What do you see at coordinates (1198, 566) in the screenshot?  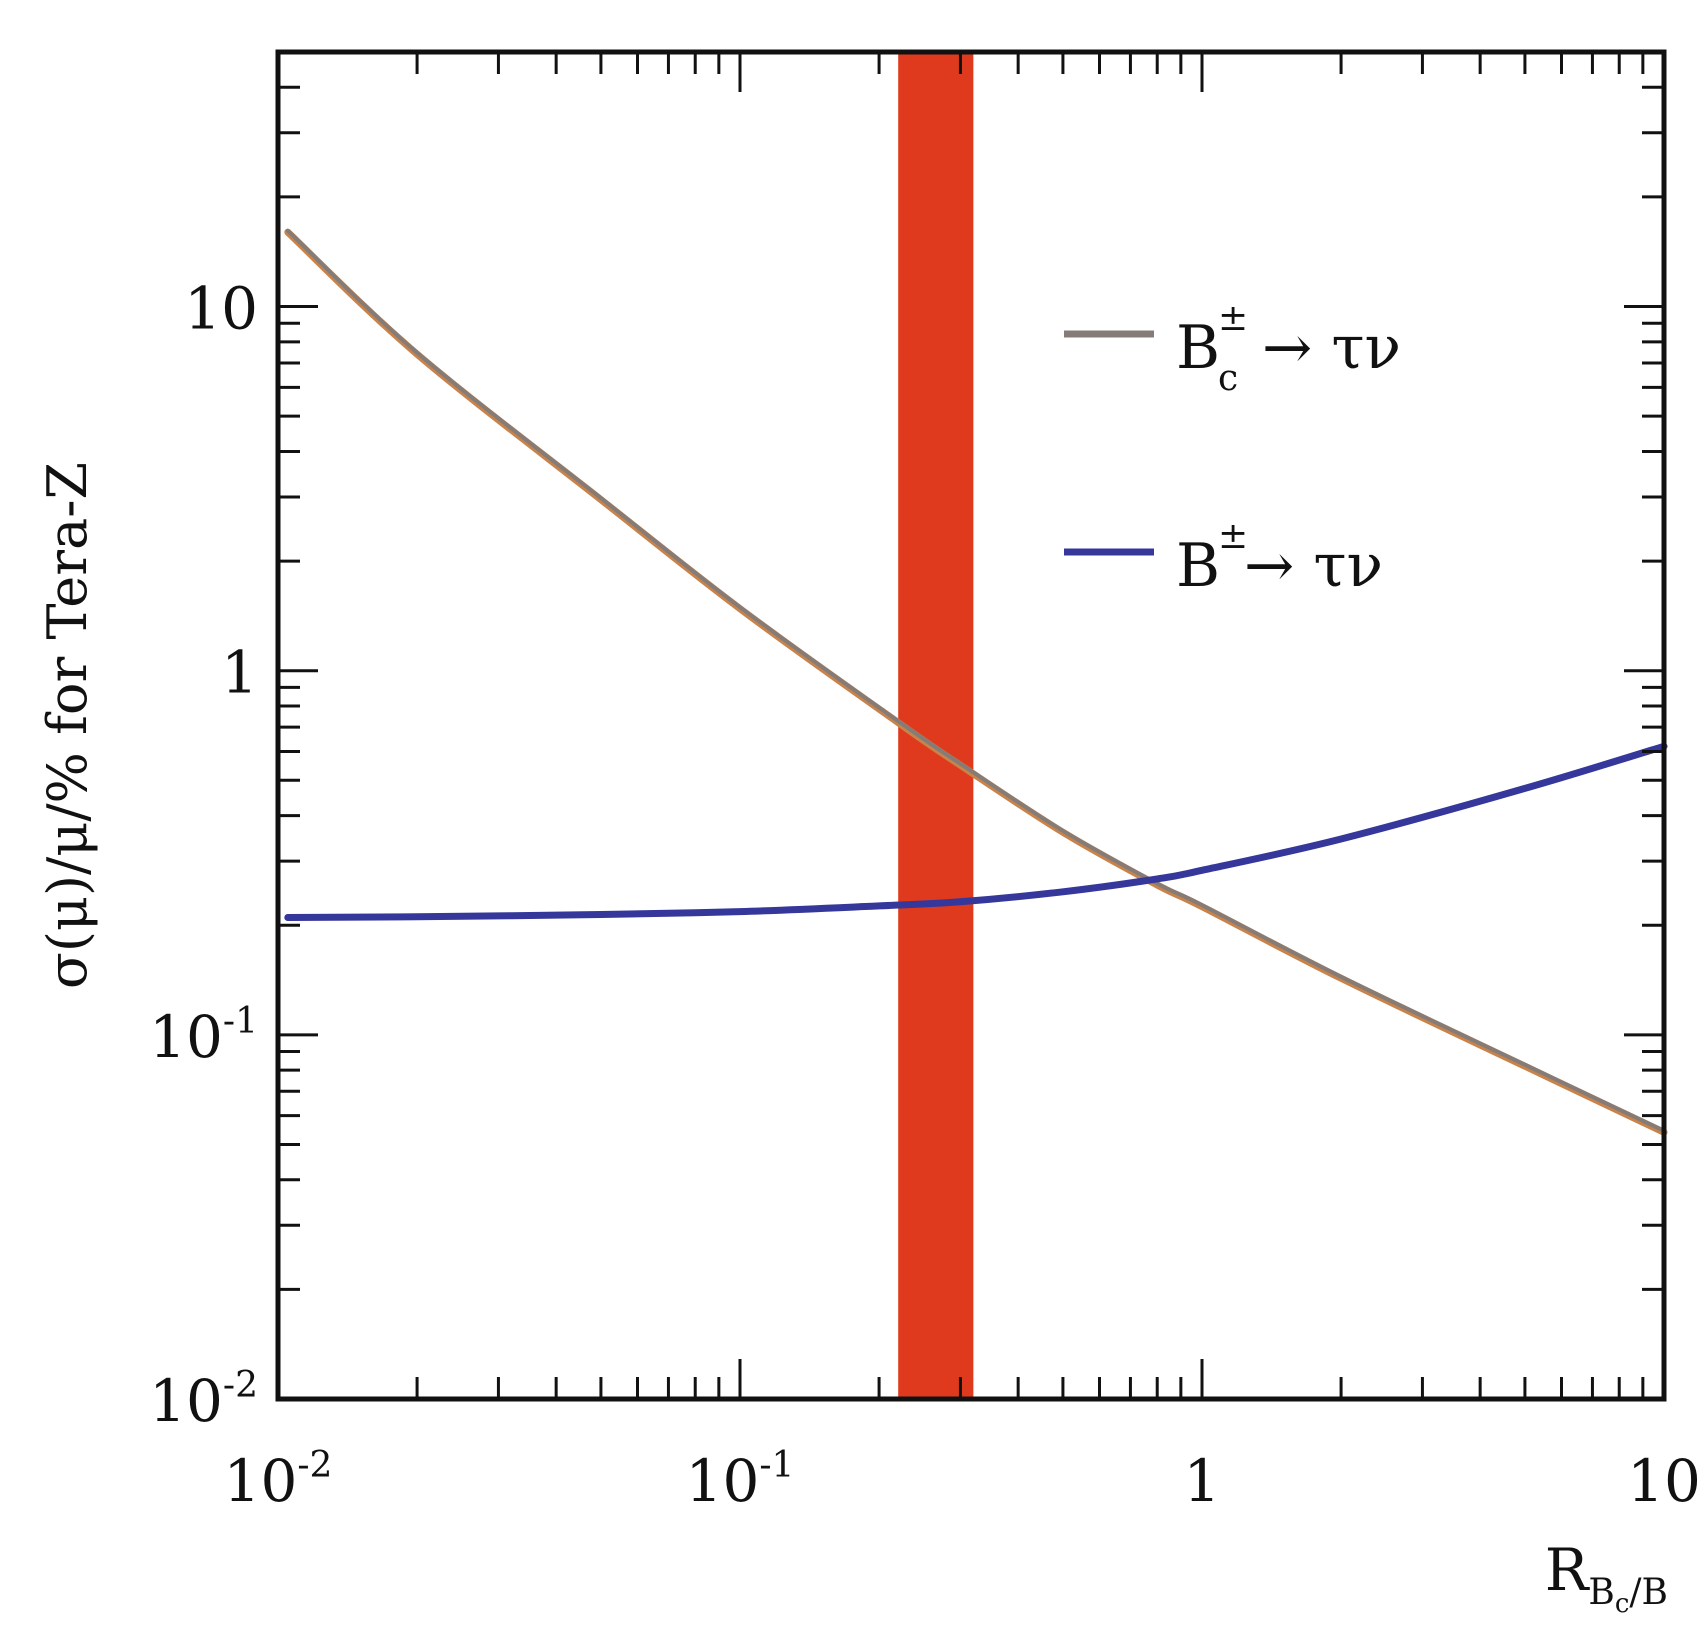 I see `legend-label-1: B` at bounding box center [1198, 566].